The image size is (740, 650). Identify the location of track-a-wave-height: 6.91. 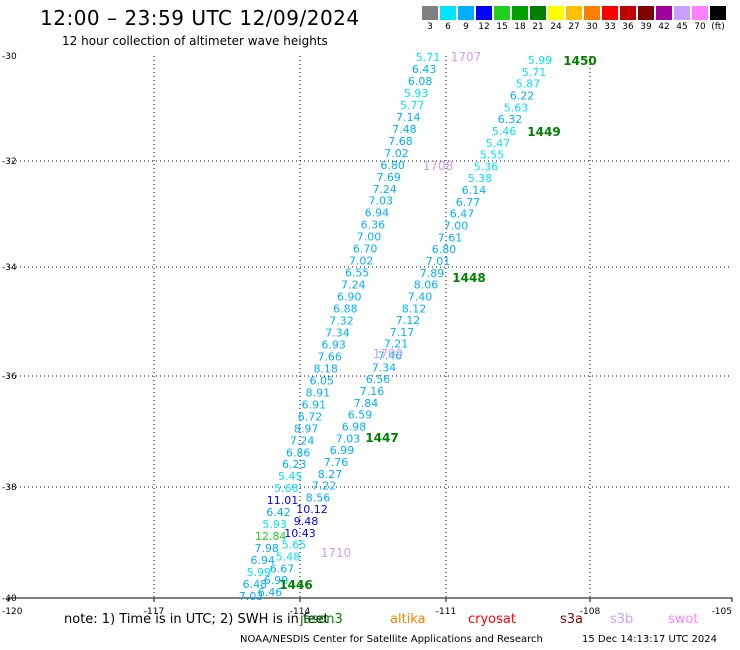
(314, 404).